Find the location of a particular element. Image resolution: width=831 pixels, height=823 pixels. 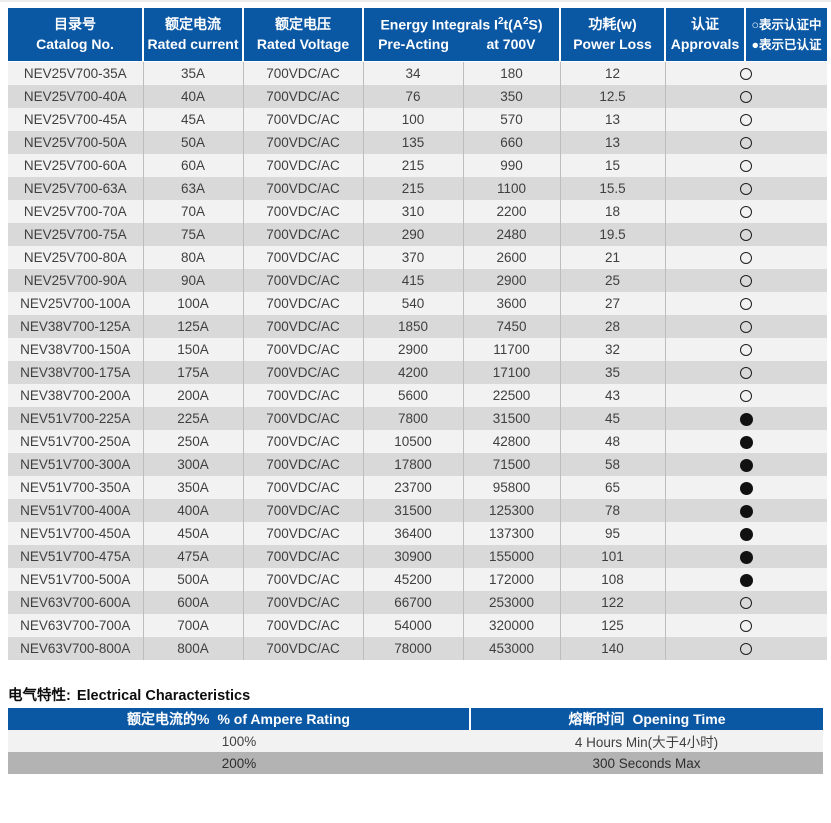

table-row: NEV25V700-35A 35A 700VDC/AC 34 180 12 is located at coordinates (417, 73).